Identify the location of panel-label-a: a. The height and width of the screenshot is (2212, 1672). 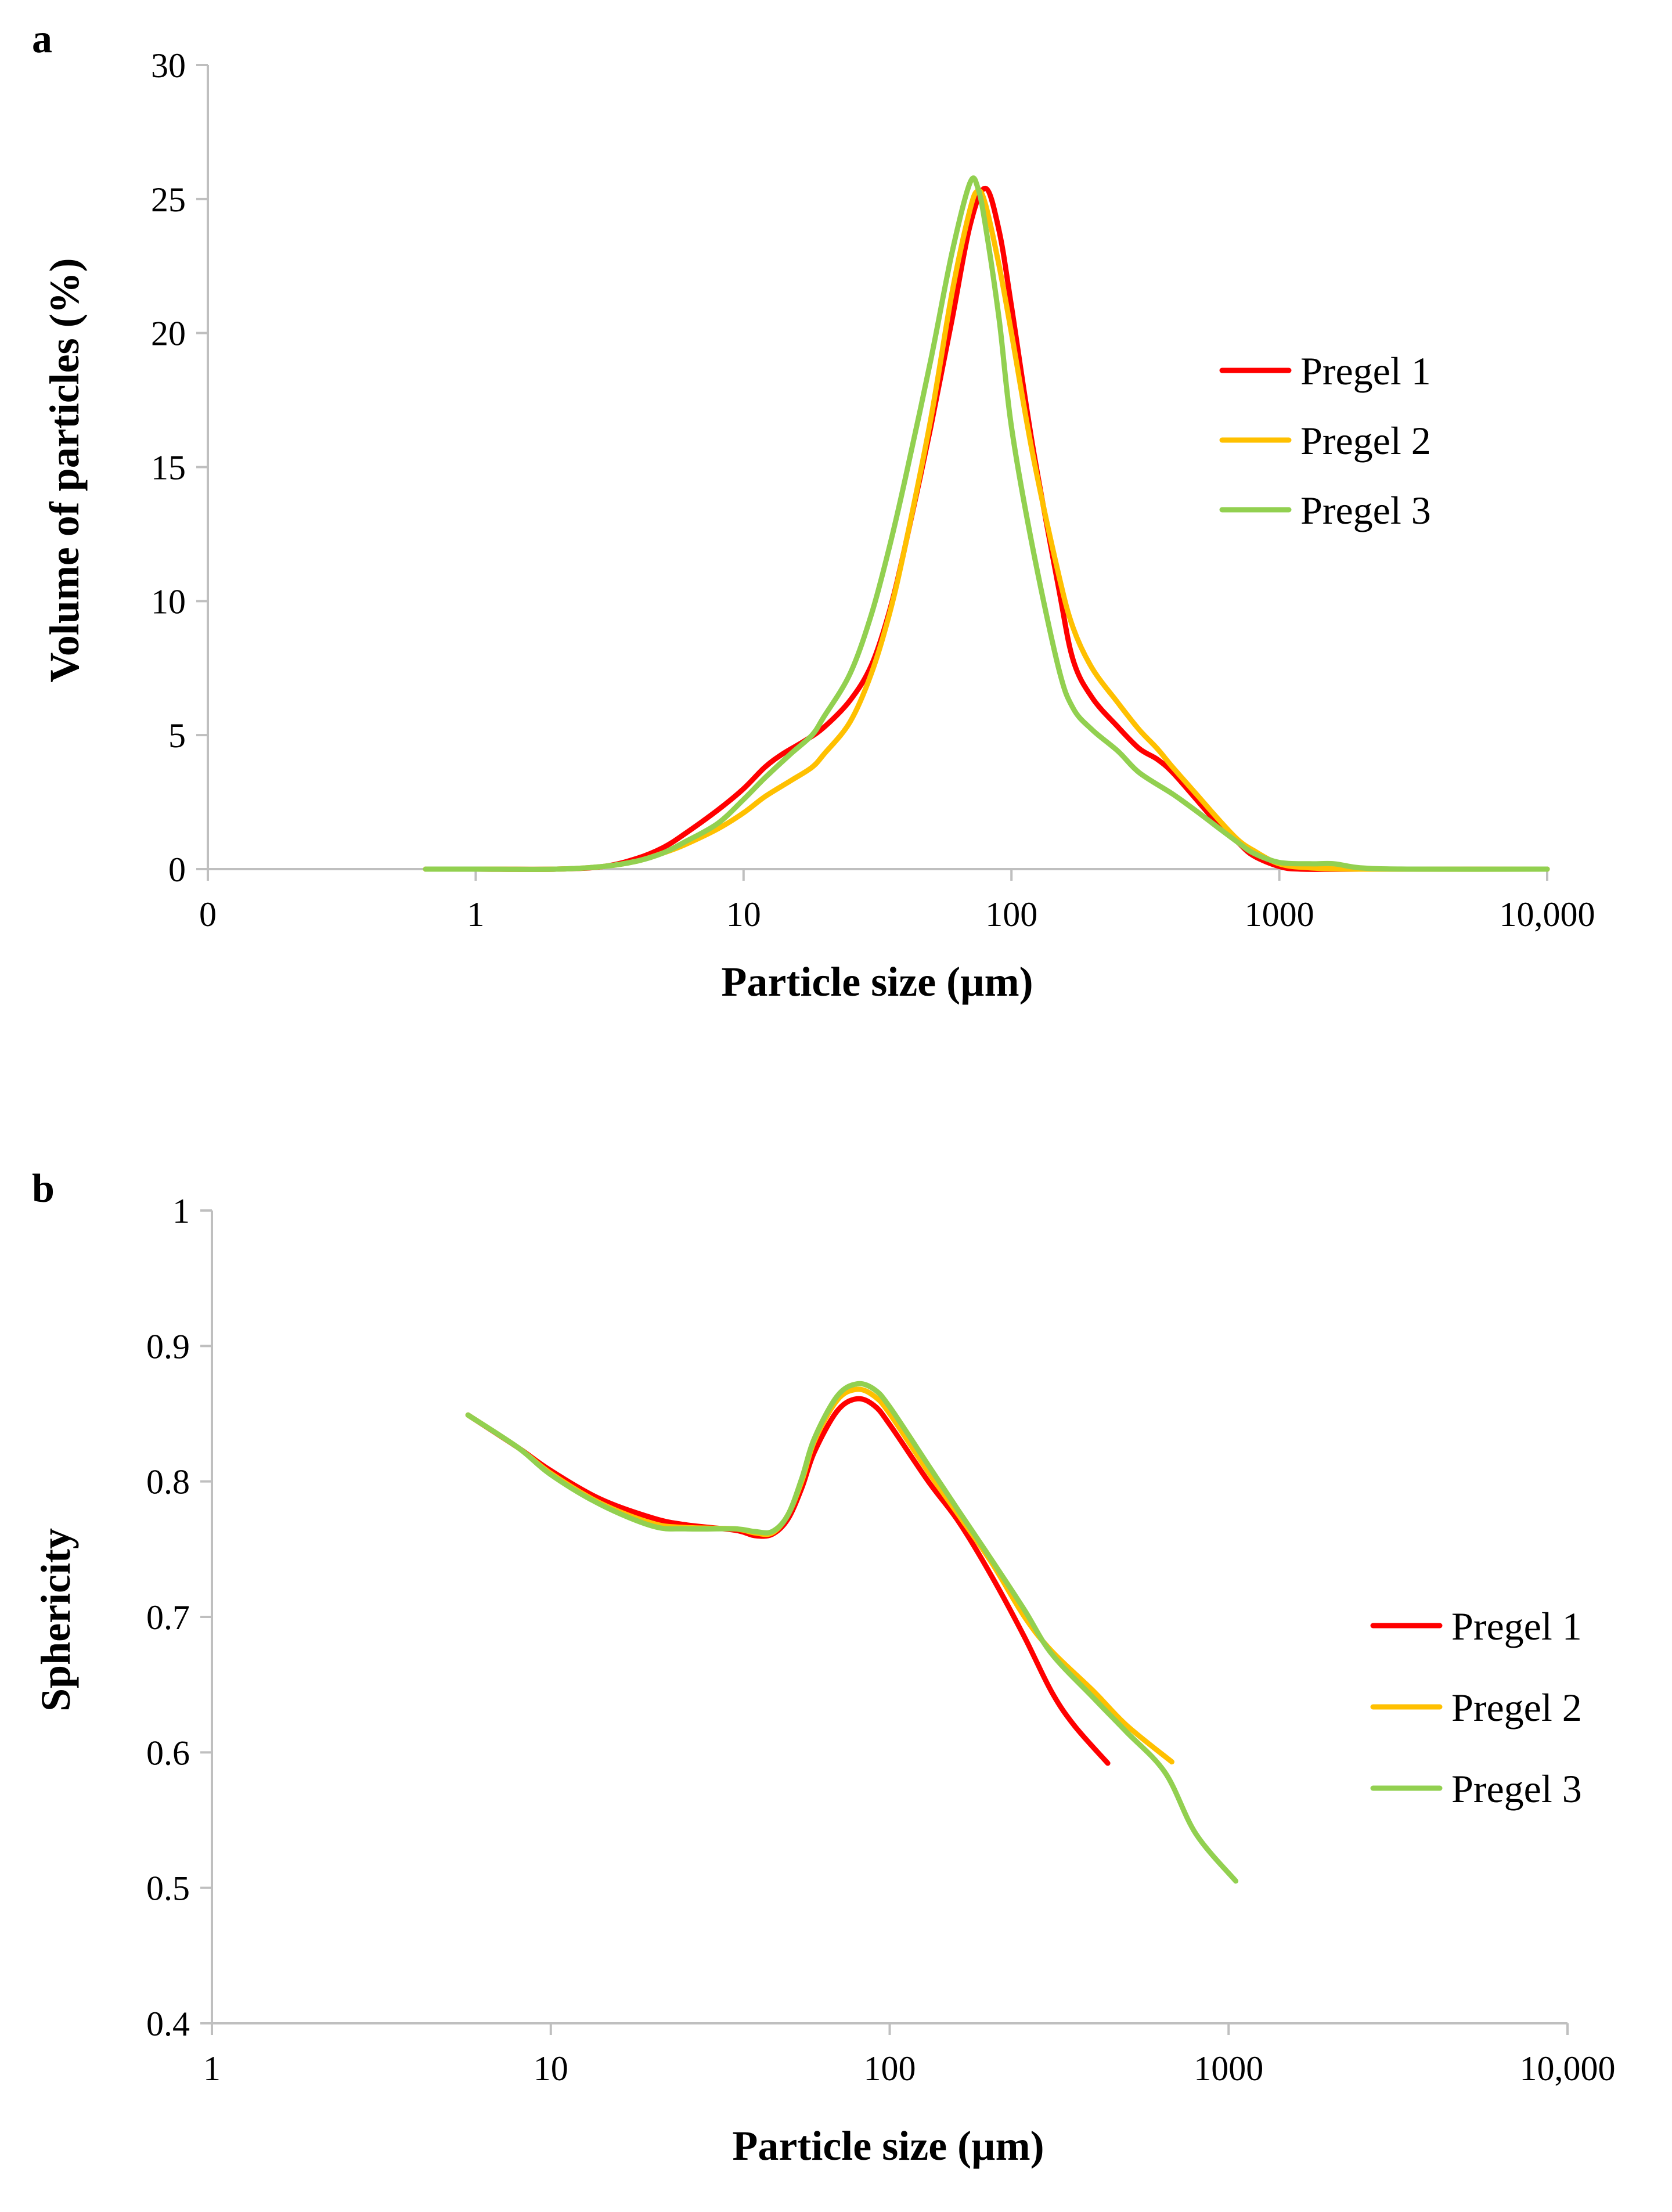
(42, 40).